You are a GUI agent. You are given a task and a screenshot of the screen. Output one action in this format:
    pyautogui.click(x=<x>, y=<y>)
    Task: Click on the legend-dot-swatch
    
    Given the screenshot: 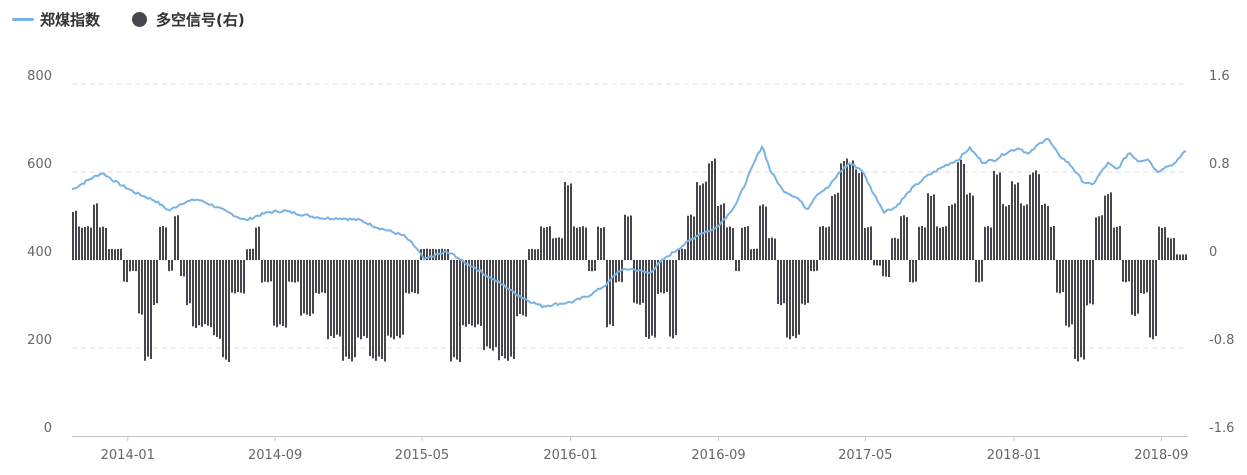 What is the action you would take?
    pyautogui.click(x=140, y=19)
    